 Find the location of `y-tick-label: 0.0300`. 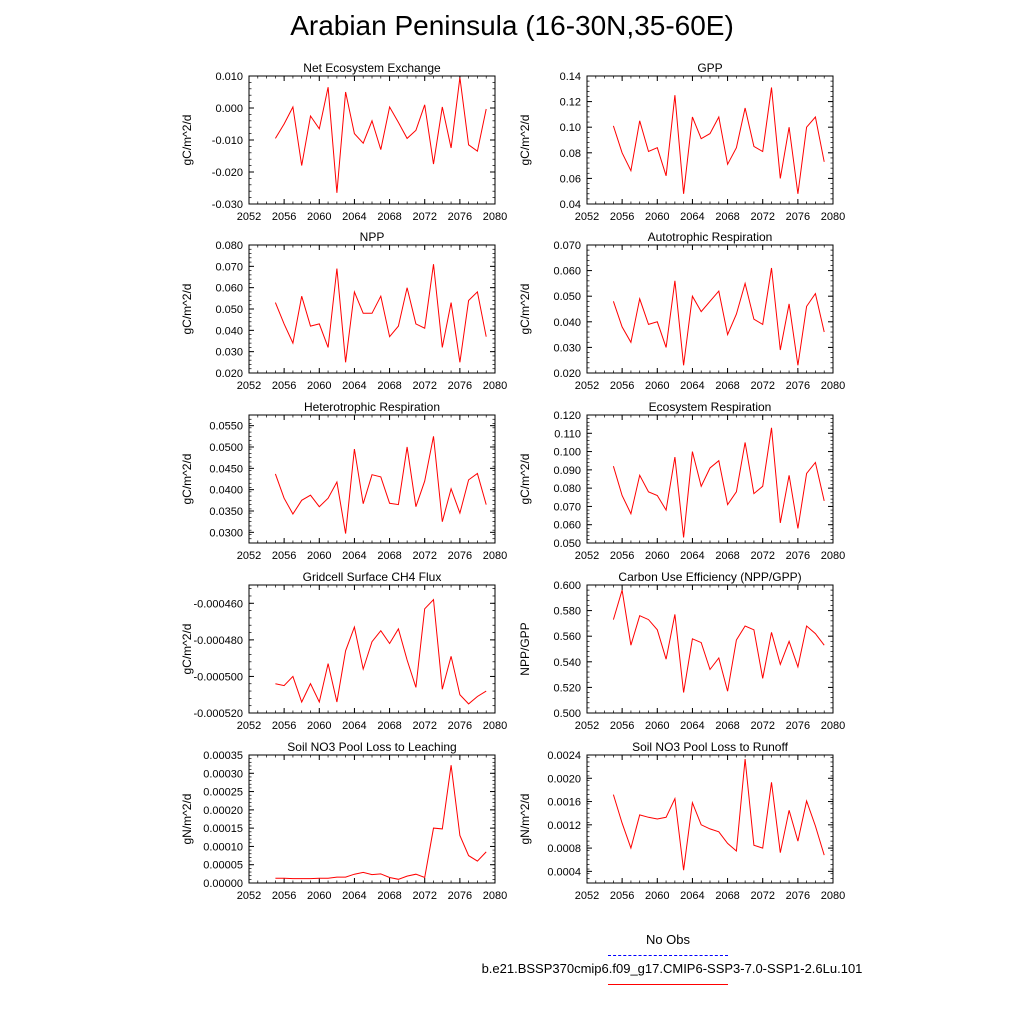

y-tick-label: 0.0300 is located at coordinates (226, 533).